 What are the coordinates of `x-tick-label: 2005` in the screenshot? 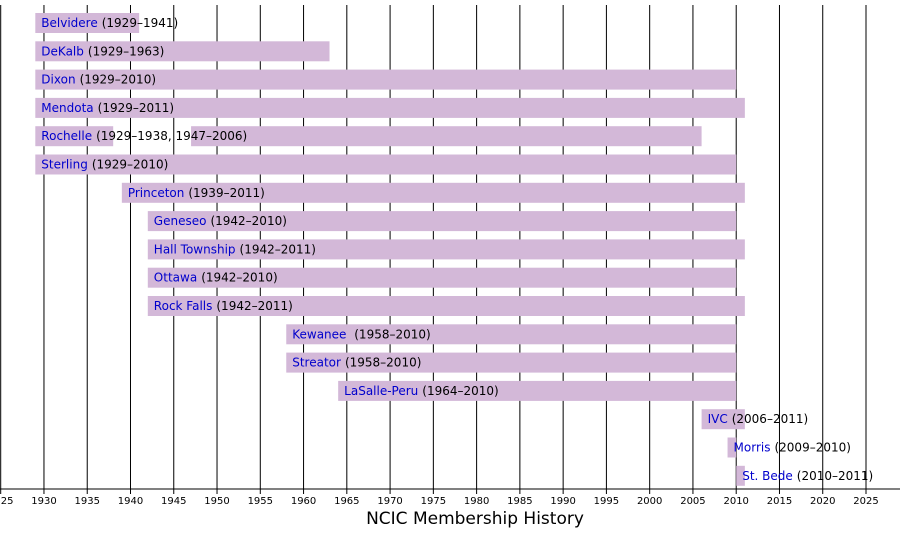 It's located at (692, 501).